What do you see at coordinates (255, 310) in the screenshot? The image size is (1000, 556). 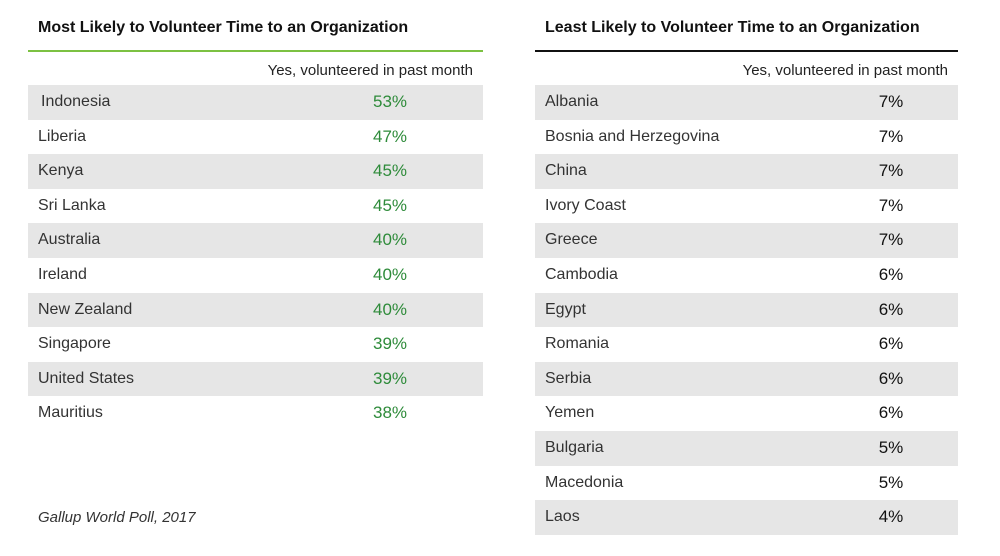 I see `table-row: New Zealand 40%` at bounding box center [255, 310].